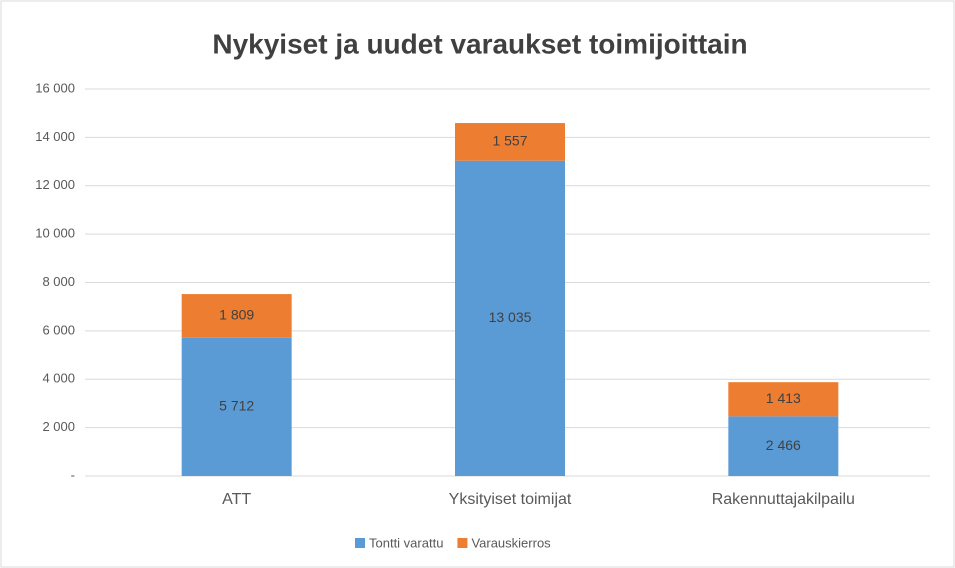 The image size is (955, 568). What do you see at coordinates (58, 378) in the screenshot?
I see `y-tick-label: 4 000` at bounding box center [58, 378].